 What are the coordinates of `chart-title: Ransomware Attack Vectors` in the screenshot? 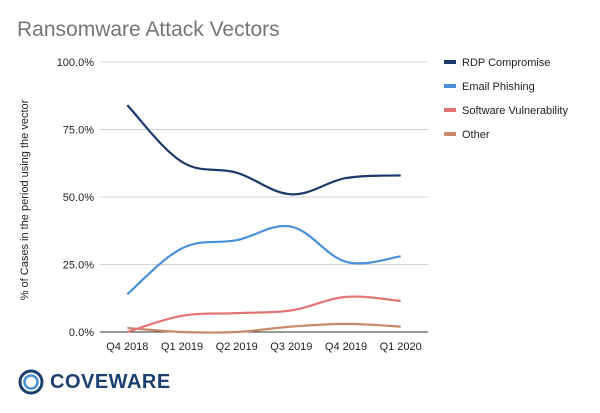 It's located at (148, 29).